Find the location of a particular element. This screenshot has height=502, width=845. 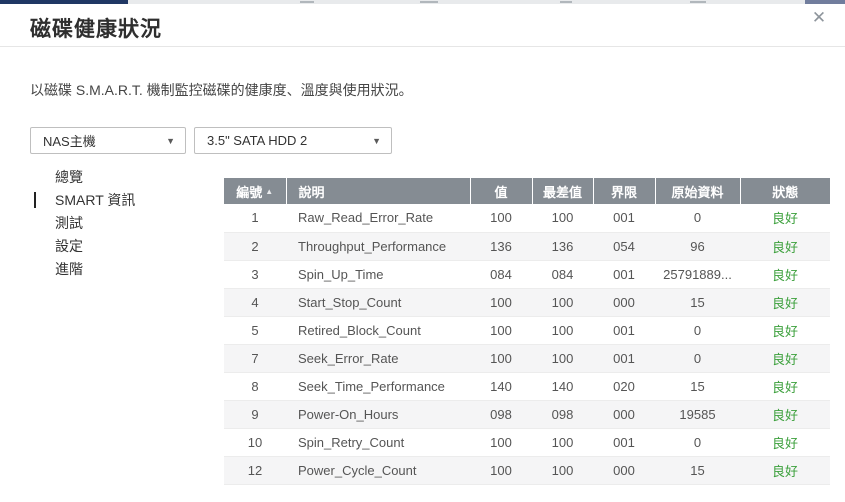

background-page-strip is located at coordinates (422, 2).